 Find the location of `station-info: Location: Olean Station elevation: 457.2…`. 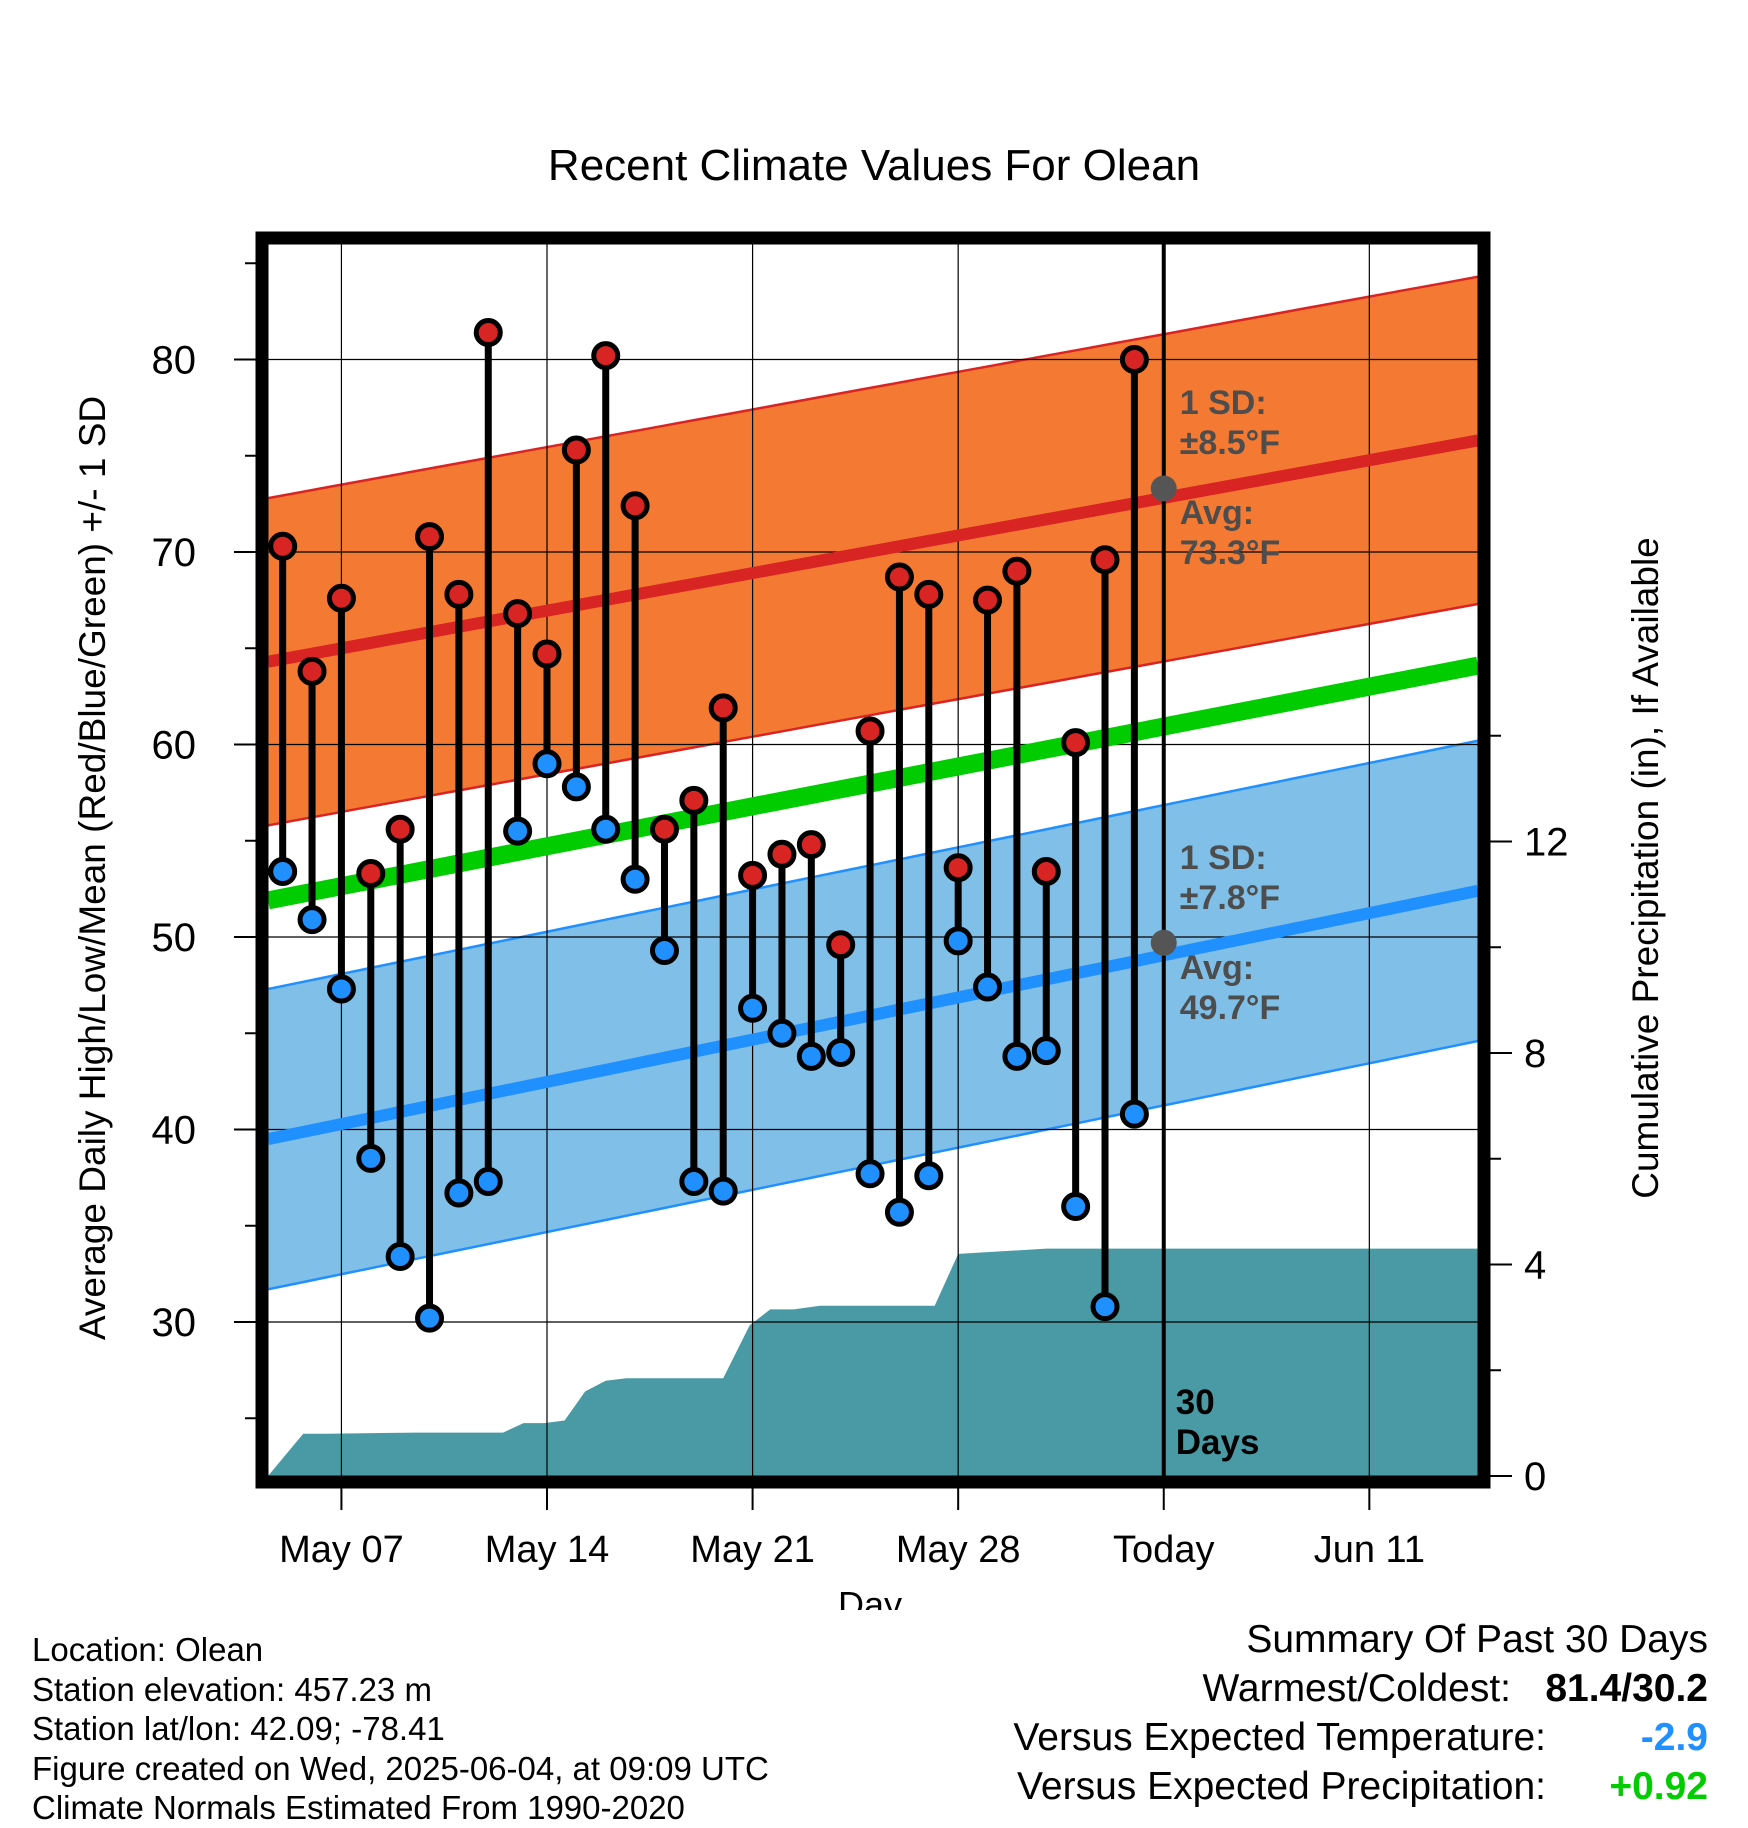

station-info: Location: Olean Station elevation: 457.2… is located at coordinates (400, 1729).